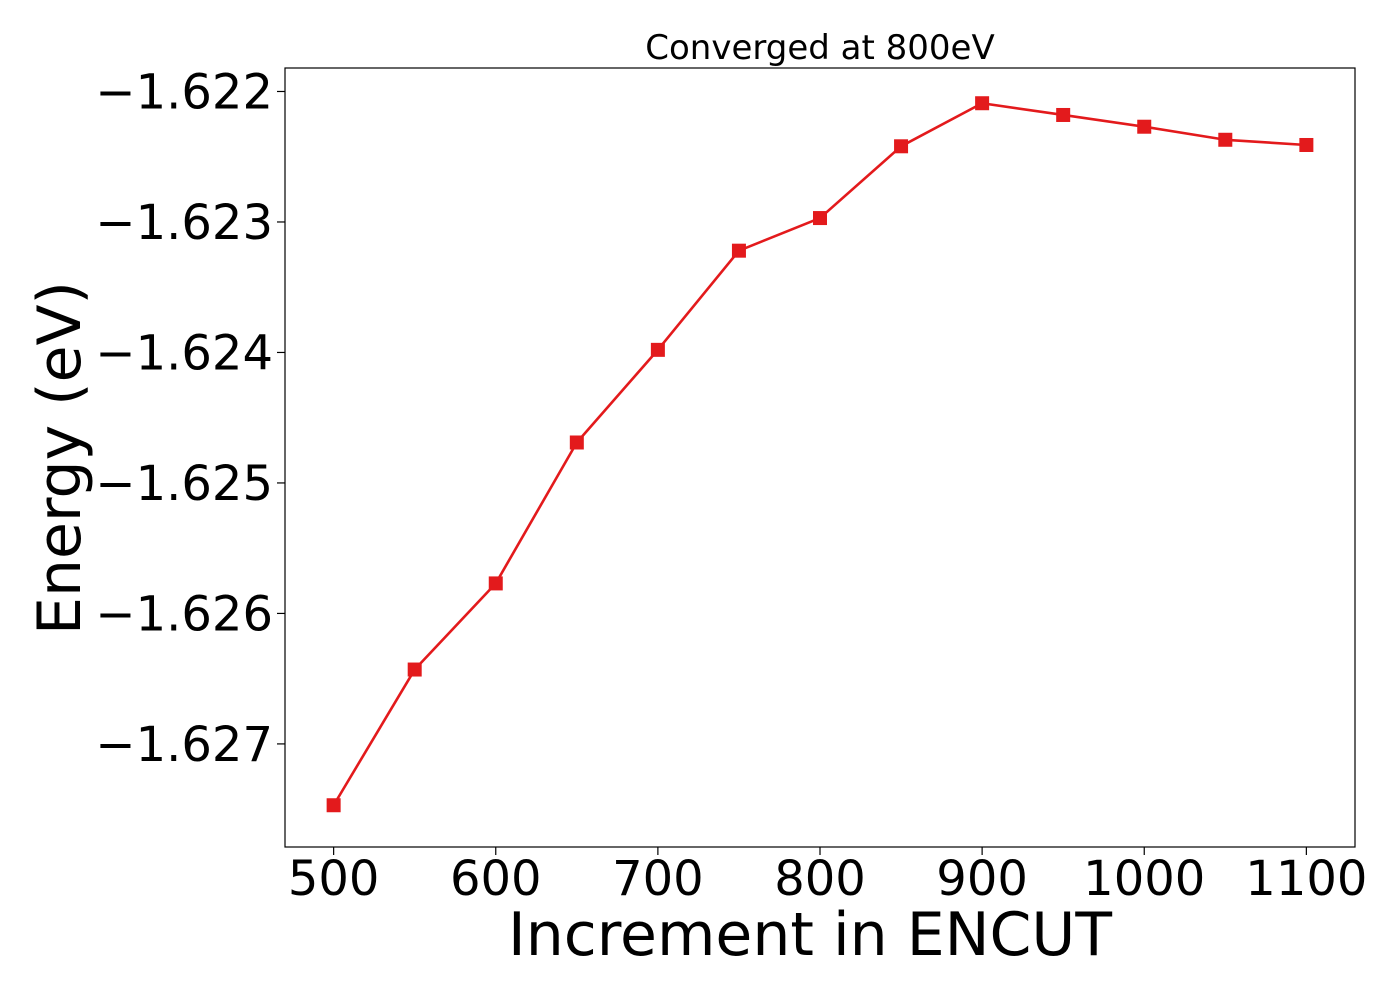 The width and height of the screenshot is (1400, 1000). Describe the element at coordinates (1306, 879) in the screenshot. I see `x-tick-label: 1100` at that location.